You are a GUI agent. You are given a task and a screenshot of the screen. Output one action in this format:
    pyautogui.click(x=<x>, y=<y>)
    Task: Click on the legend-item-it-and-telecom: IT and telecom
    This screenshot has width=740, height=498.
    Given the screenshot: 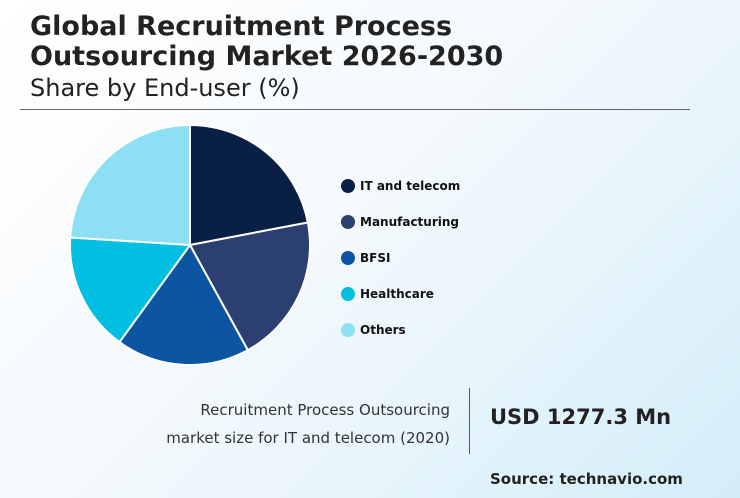 What is the action you would take?
    pyautogui.click(x=400, y=186)
    